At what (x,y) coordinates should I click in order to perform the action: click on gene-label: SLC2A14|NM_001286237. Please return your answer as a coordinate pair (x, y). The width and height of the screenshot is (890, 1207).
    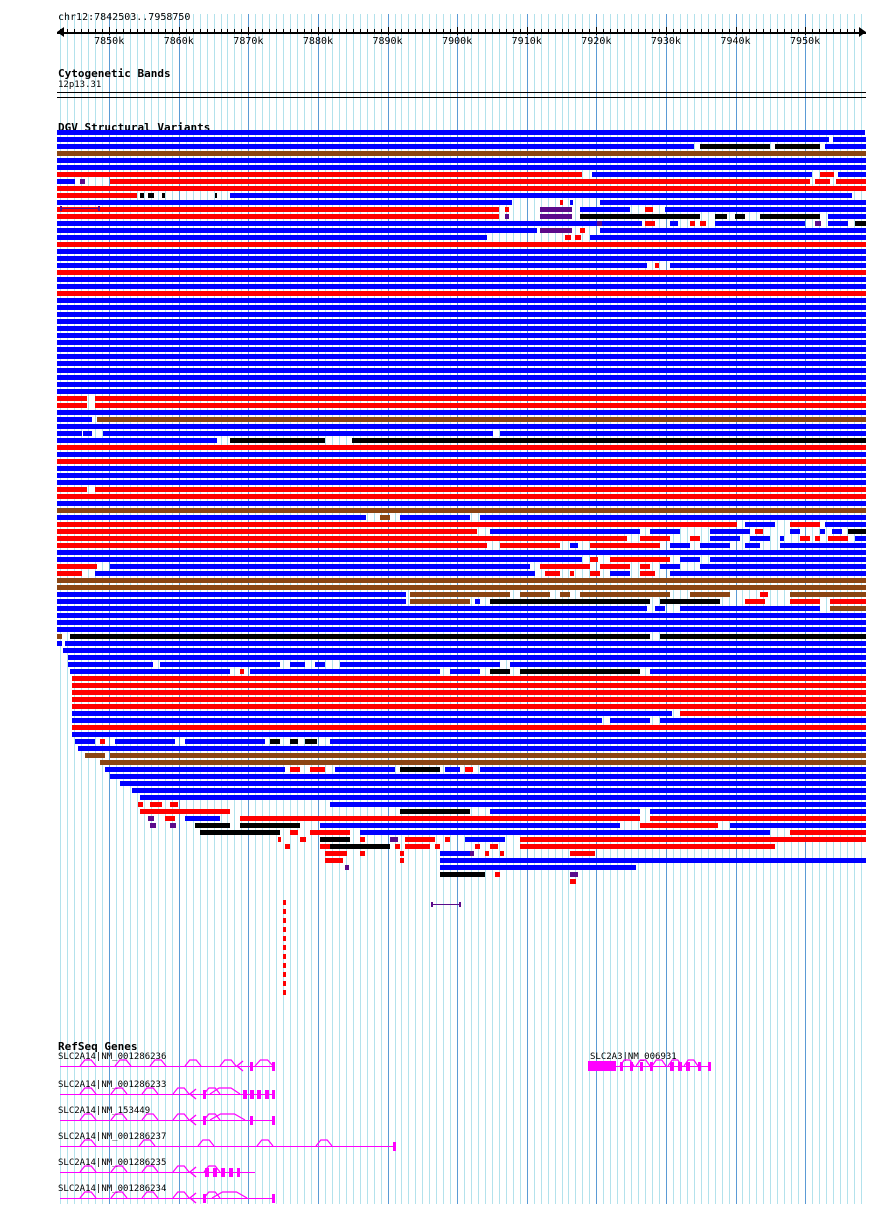
    Looking at the image, I should click on (112, 1137).